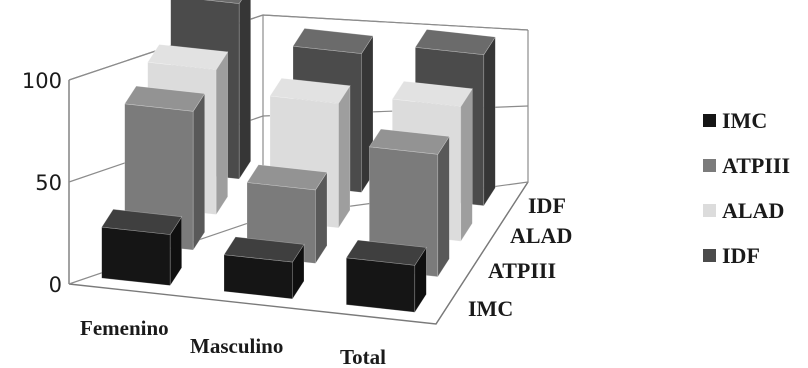  Describe the element at coordinates (198, 172) in the screenshot. I see `bar-side-atpiii-femenino` at that location.